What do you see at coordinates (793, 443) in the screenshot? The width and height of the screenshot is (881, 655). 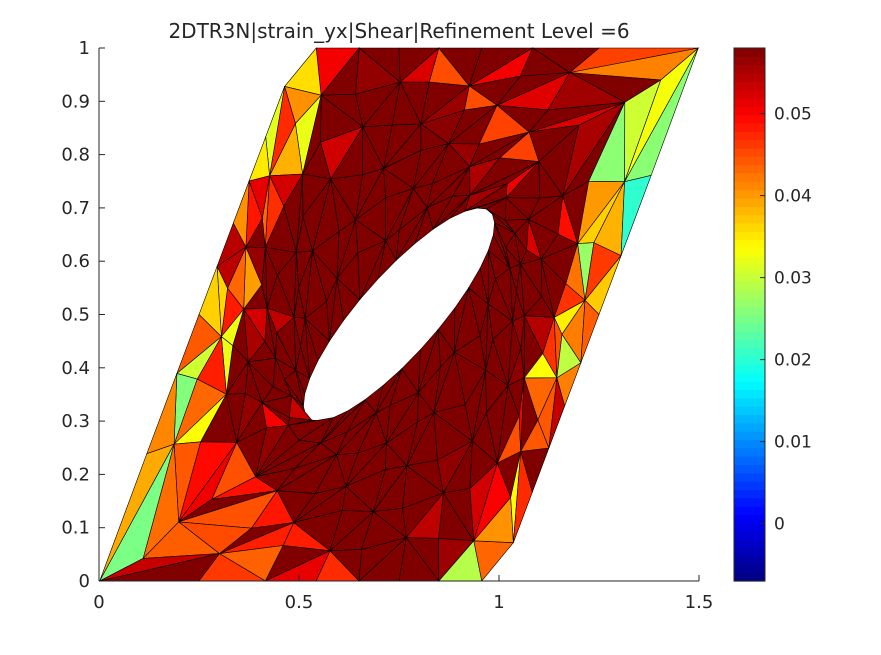 I see `colorbar-tick-label: 0.01` at bounding box center [793, 443].